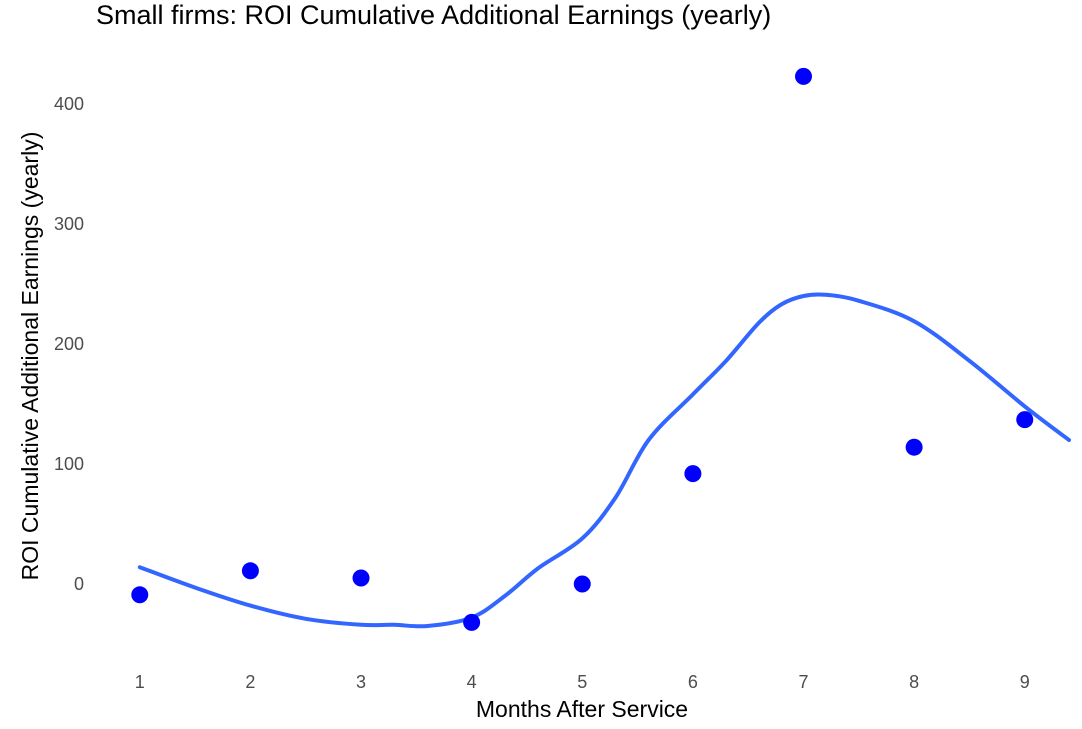 The height and width of the screenshot is (729, 1082). What do you see at coordinates (472, 682) in the screenshot?
I see `x-tick-label: 4` at bounding box center [472, 682].